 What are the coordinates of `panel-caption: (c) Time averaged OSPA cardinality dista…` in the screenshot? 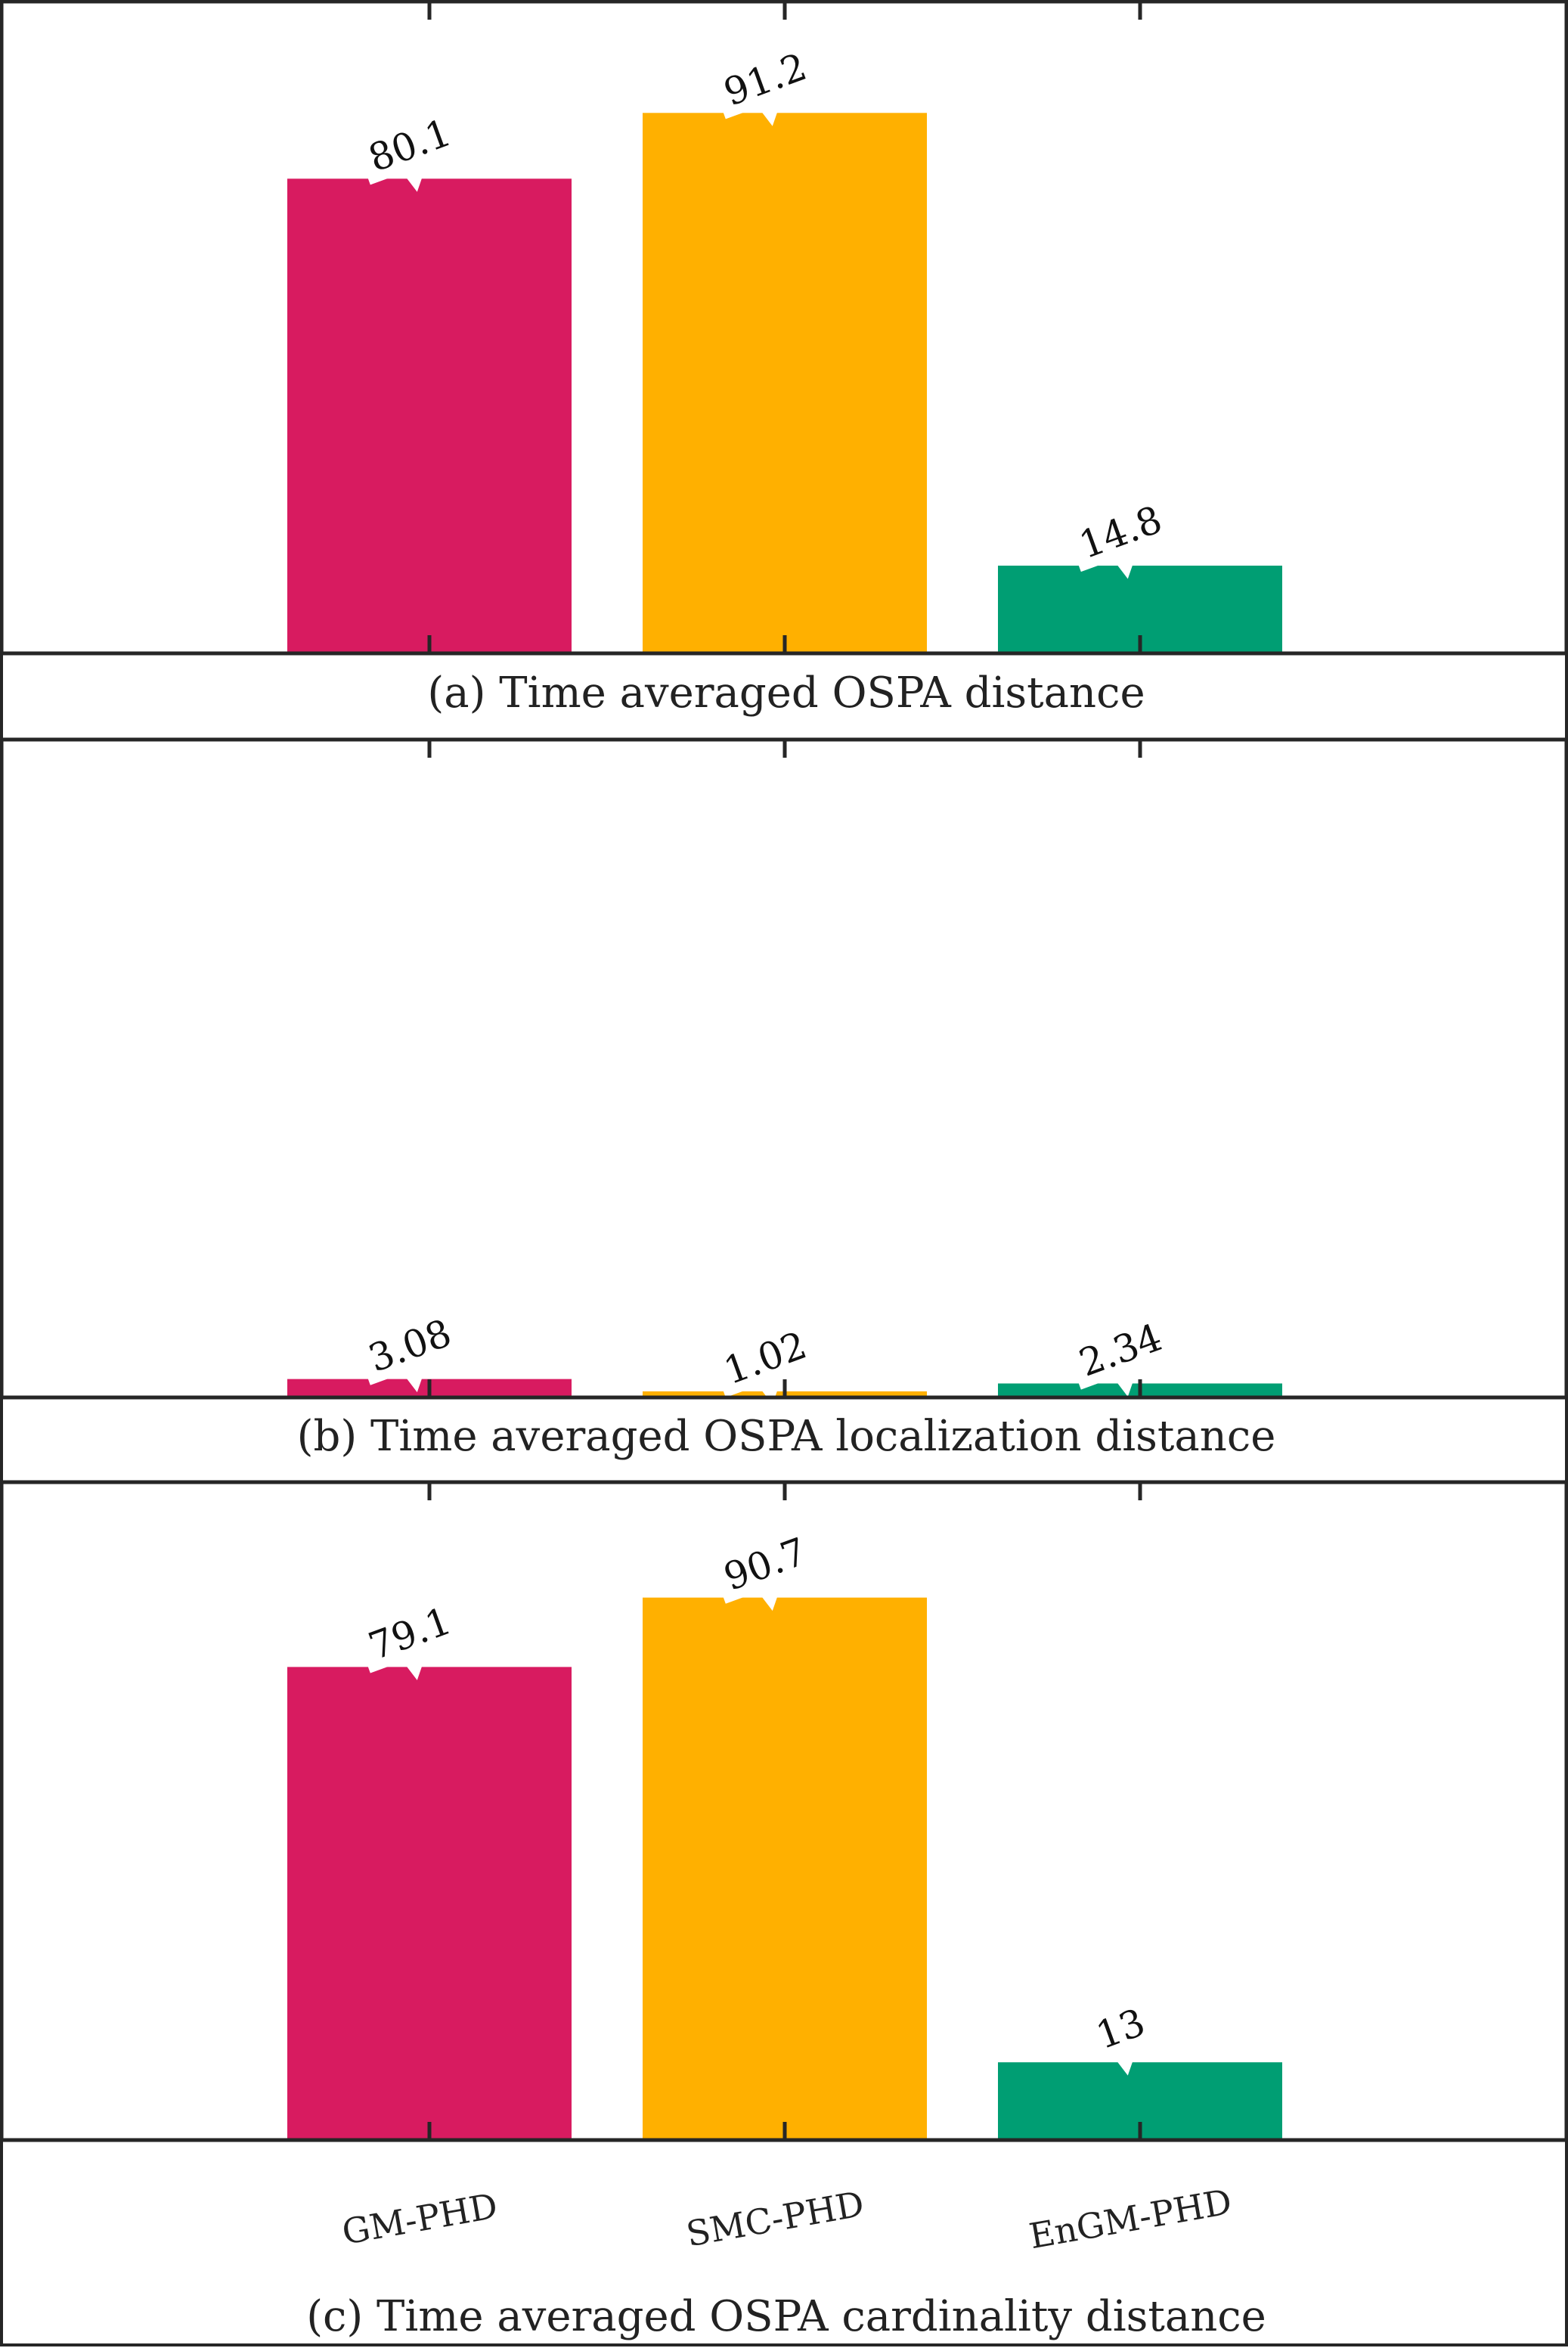 It's located at (786, 2316).